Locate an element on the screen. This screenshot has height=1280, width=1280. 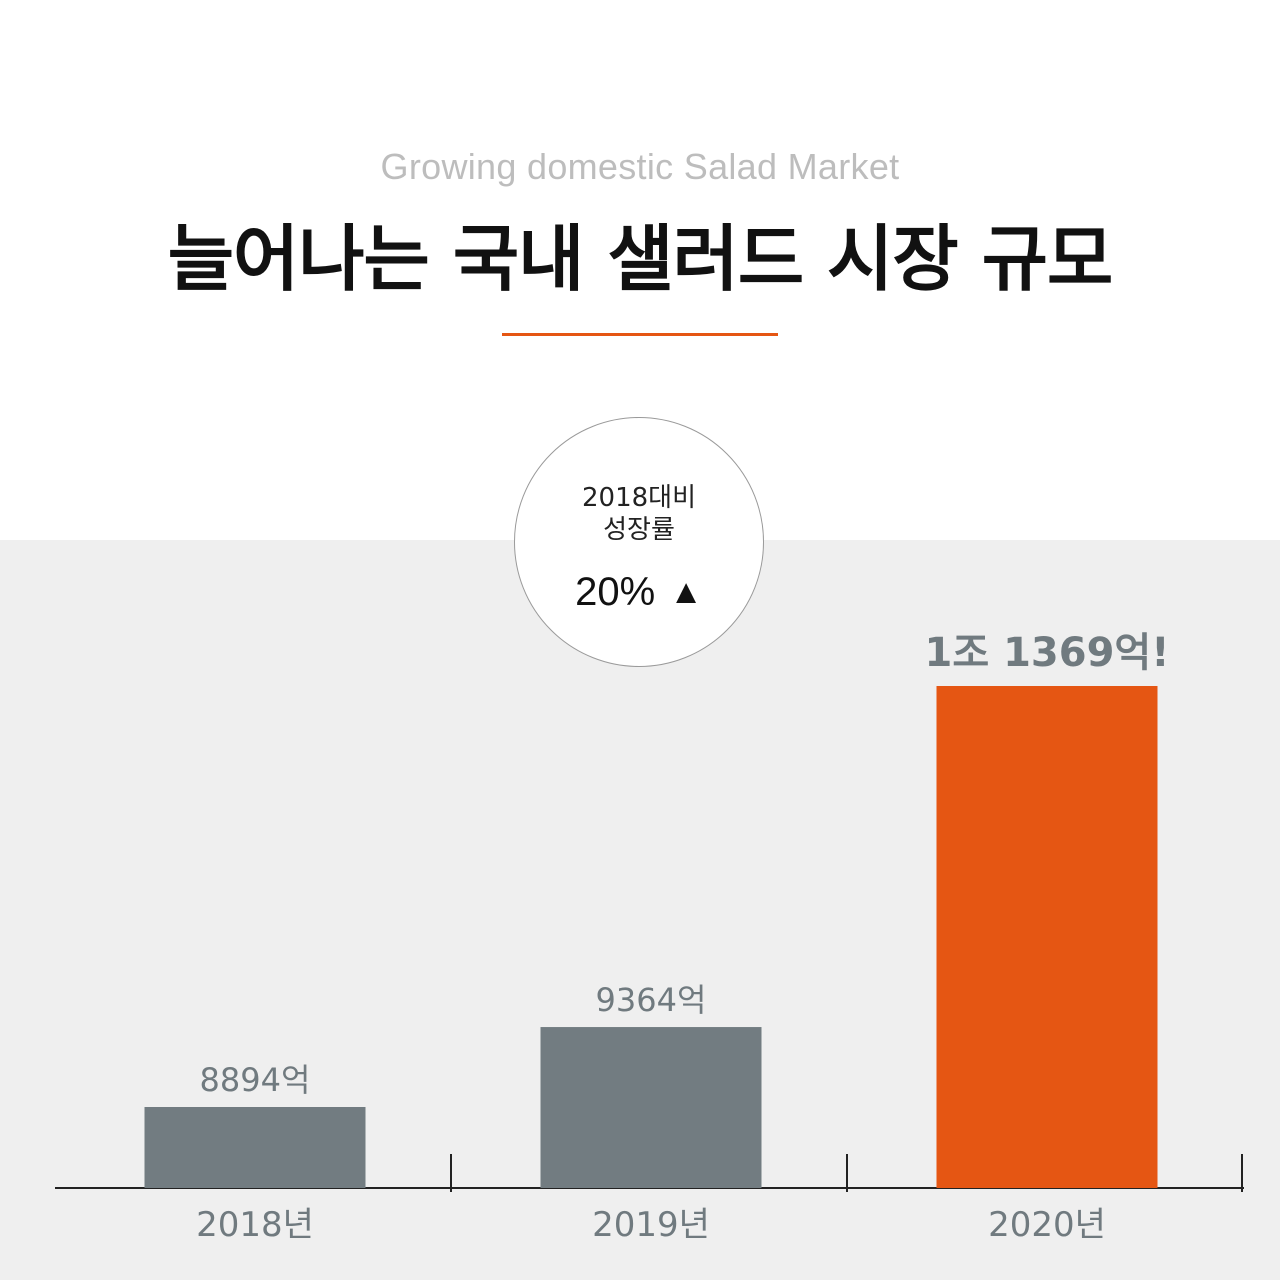
growth-badge-value: 20% ▲ is located at coordinates (639, 592).